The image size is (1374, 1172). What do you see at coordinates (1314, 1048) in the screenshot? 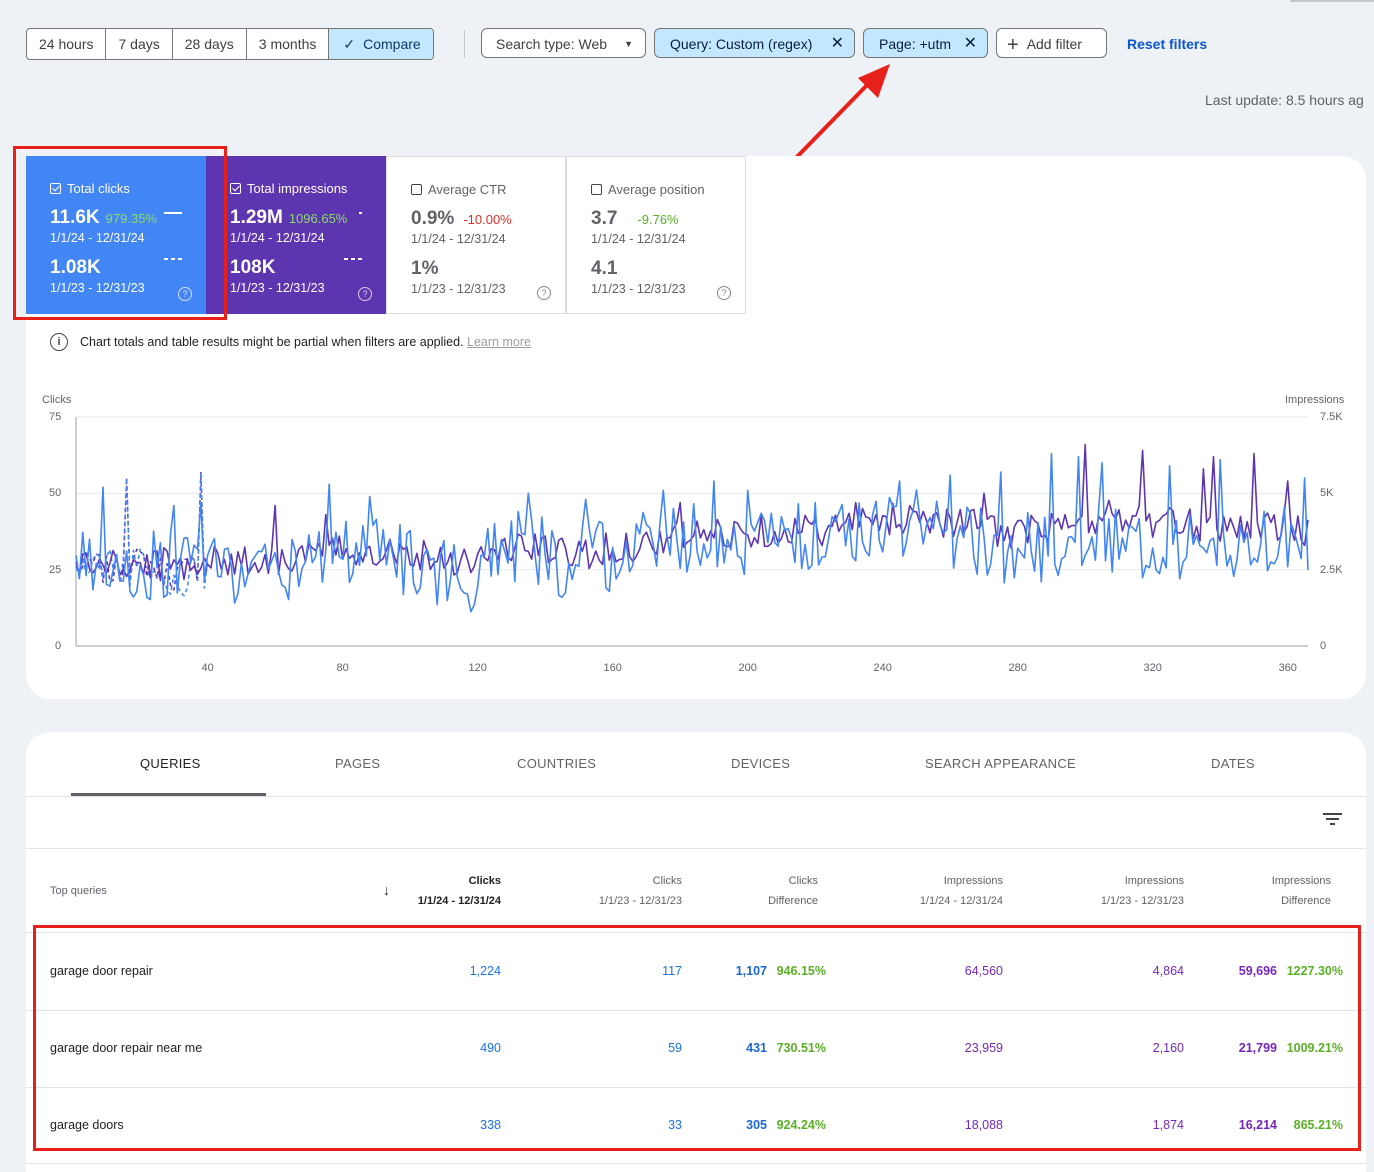
I see `impressions-pct-cell: 1009.21%` at bounding box center [1314, 1048].